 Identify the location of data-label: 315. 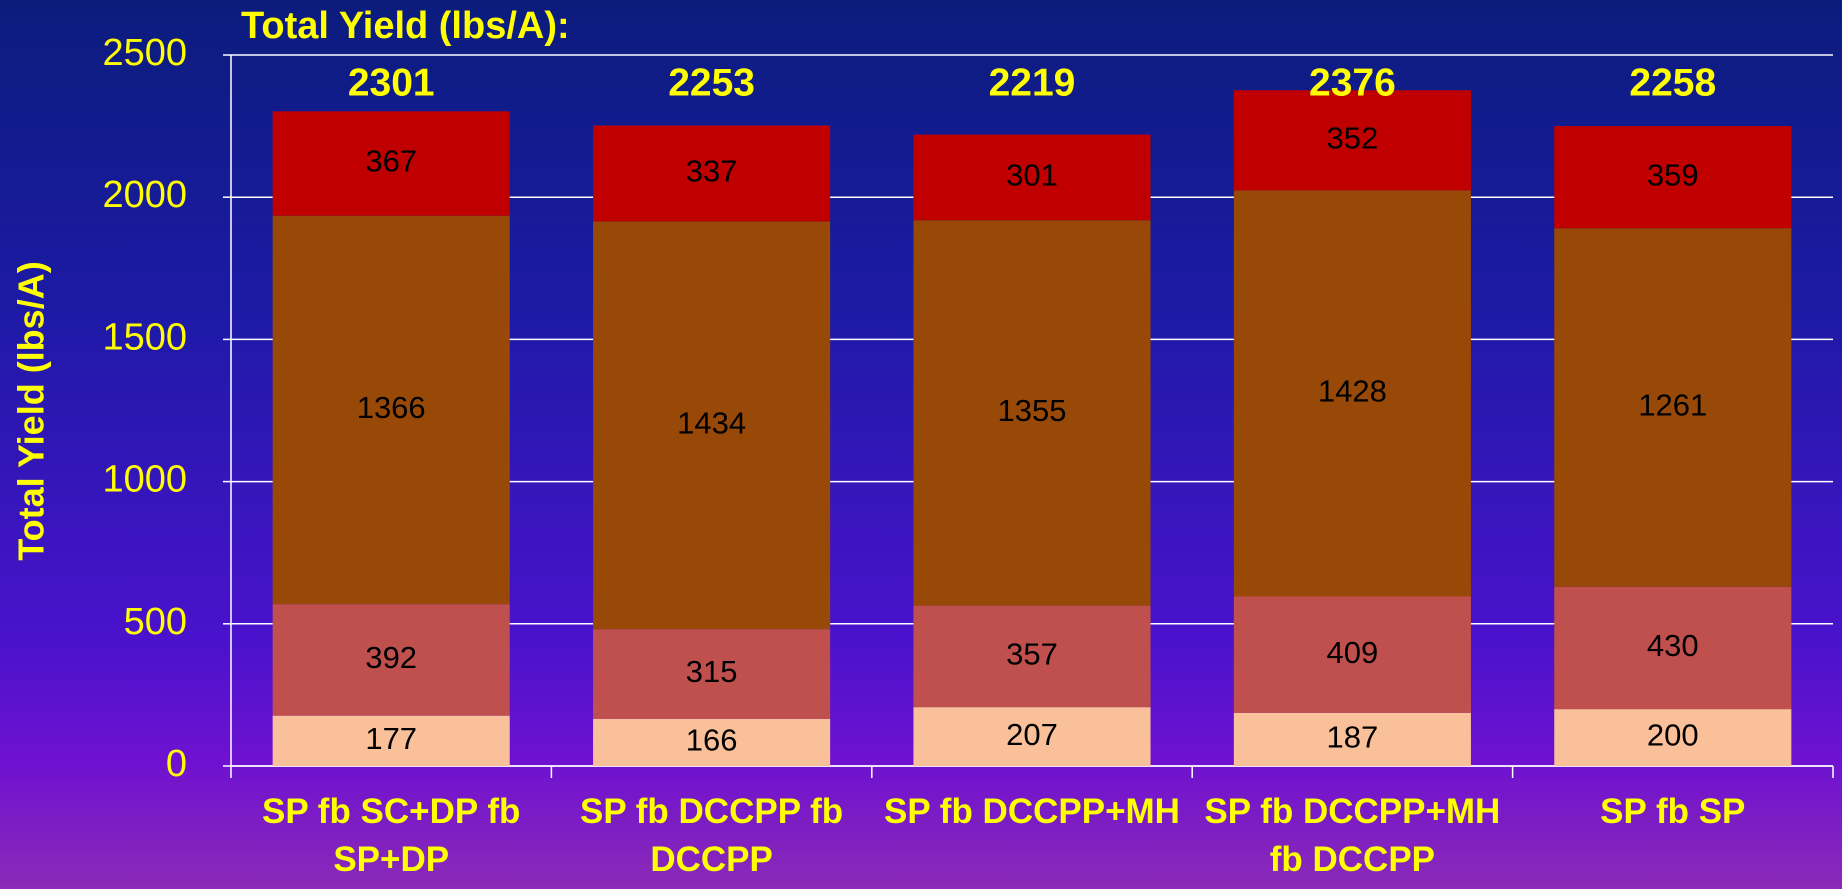
(712, 671).